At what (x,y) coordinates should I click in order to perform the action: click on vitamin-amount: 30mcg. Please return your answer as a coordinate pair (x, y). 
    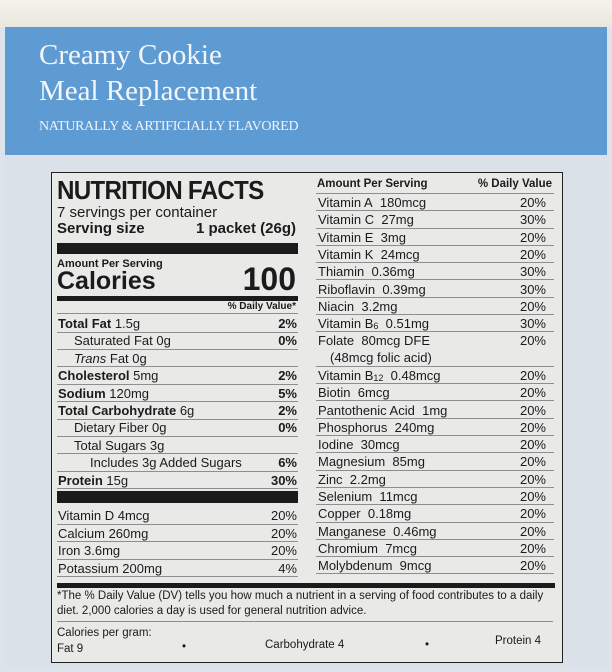
    Looking at the image, I should click on (376, 445).